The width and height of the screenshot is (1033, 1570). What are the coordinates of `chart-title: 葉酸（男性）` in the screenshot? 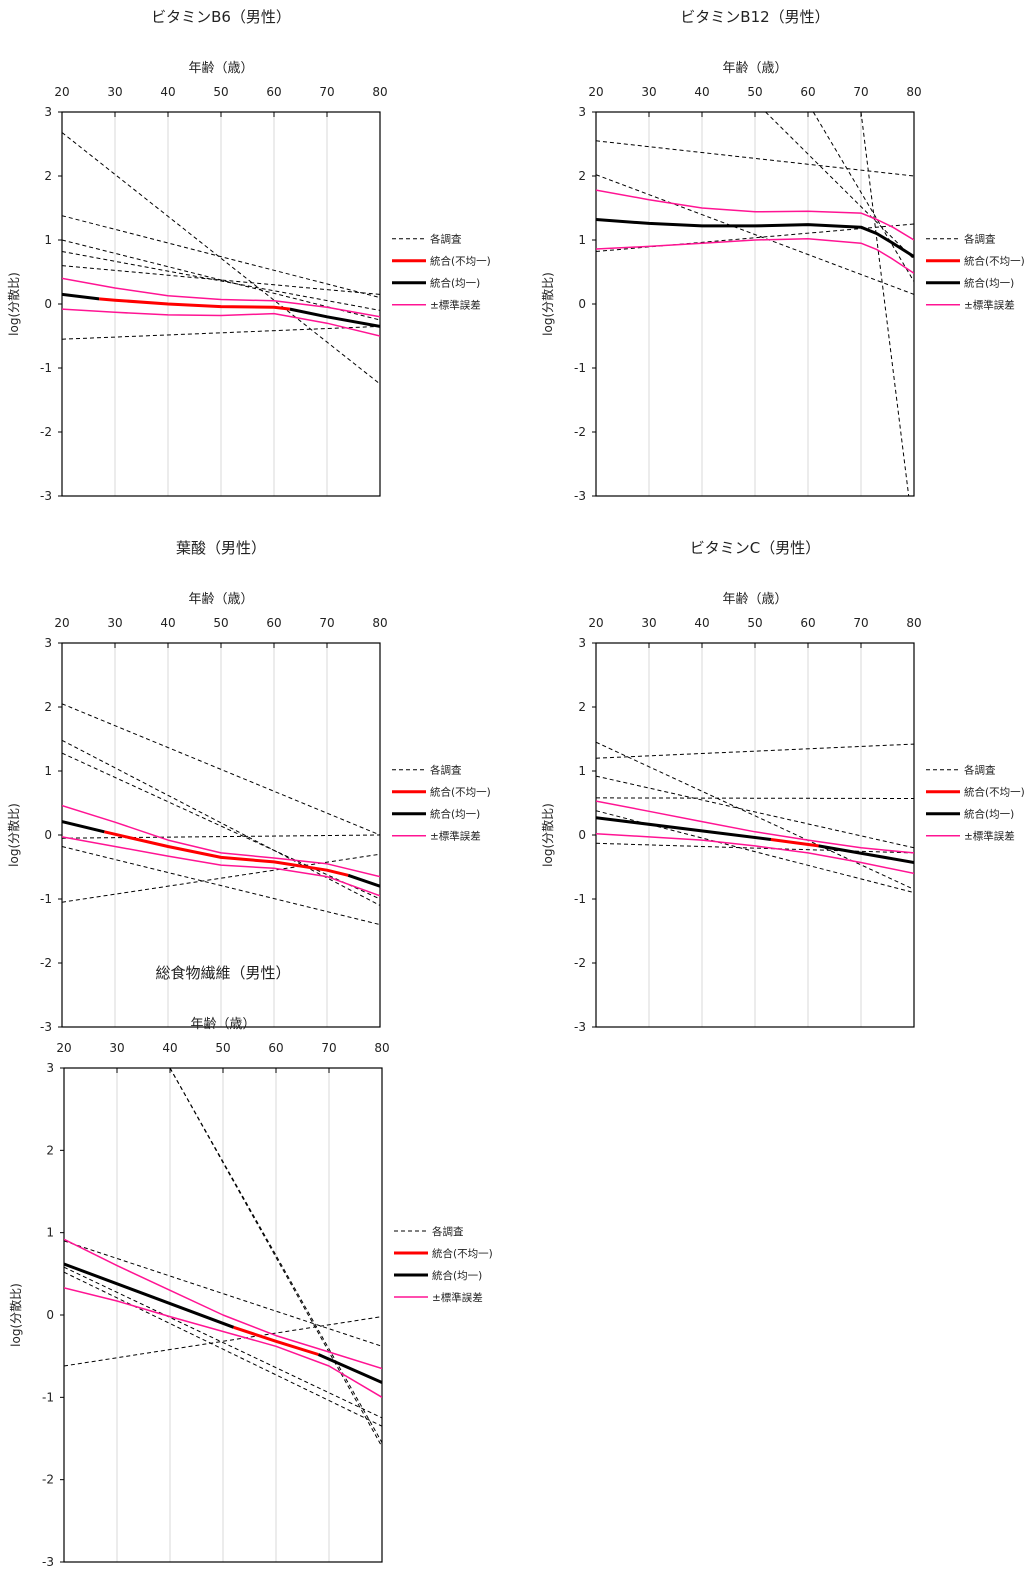 It's located at (221, 548).